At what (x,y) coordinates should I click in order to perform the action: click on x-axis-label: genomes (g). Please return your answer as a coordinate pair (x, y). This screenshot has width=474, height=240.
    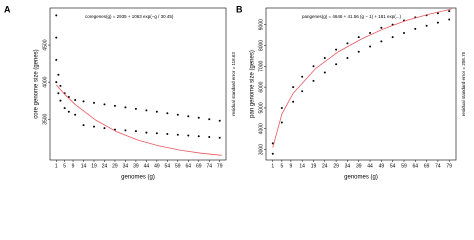
    Looking at the image, I should click on (138, 178).